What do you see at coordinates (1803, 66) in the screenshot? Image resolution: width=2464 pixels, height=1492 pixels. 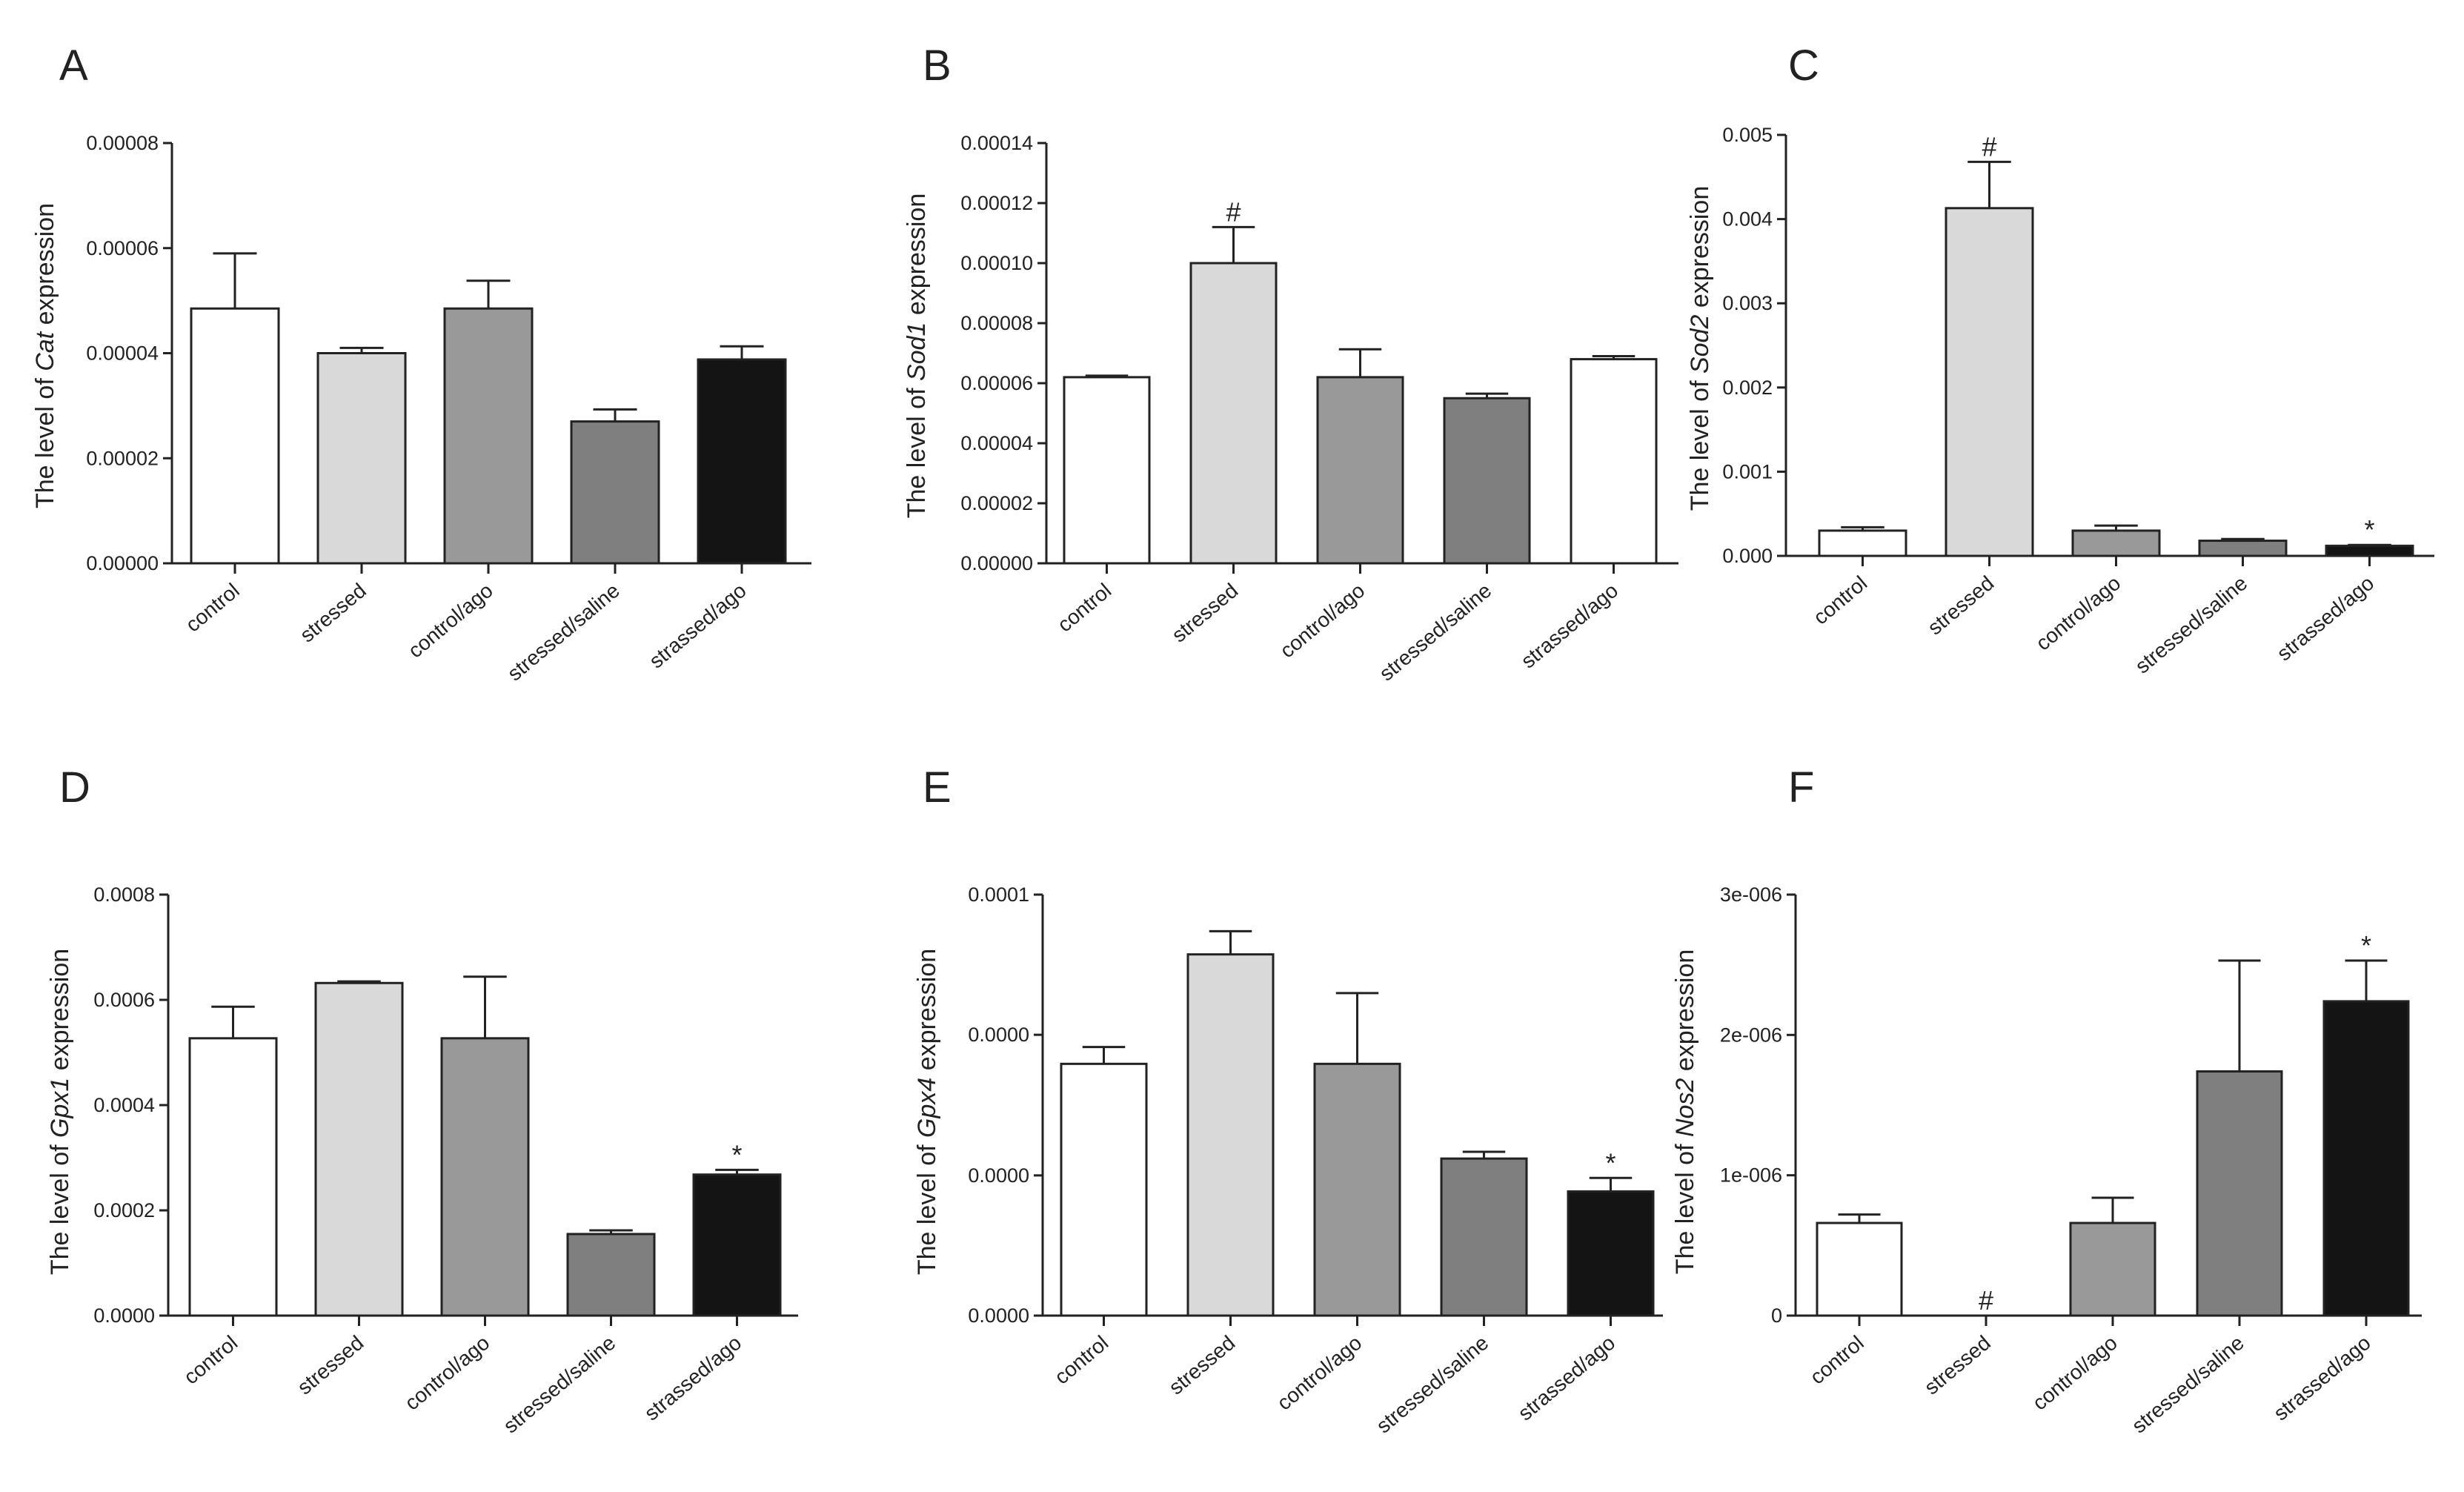 I see `panel-label: C` at bounding box center [1803, 66].